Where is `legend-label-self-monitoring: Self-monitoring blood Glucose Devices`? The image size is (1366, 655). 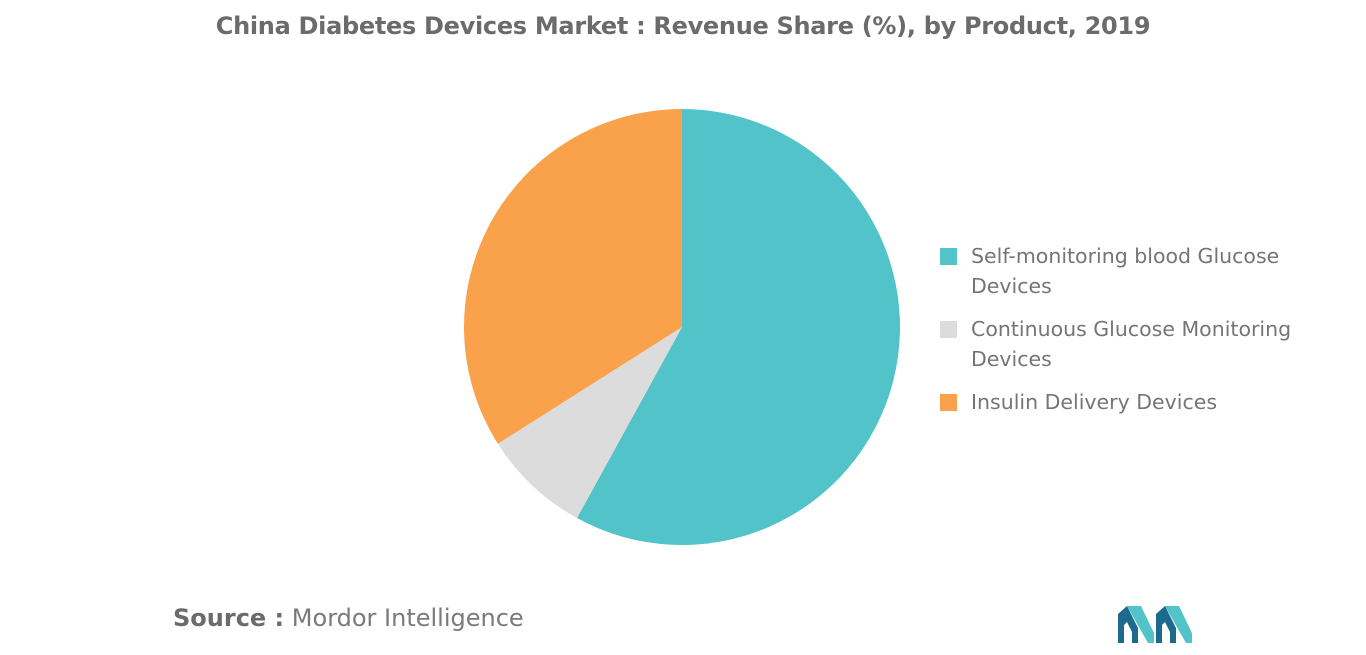
legend-label-self-monitoring: Self-monitoring blood Glucose Devices is located at coordinates (1125, 271).